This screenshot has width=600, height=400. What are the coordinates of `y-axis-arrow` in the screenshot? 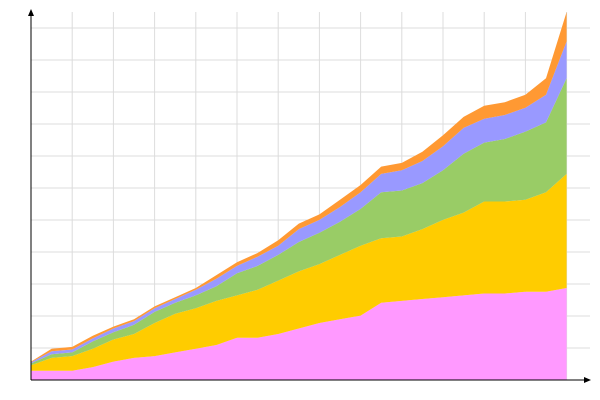 It's located at (31, 12).